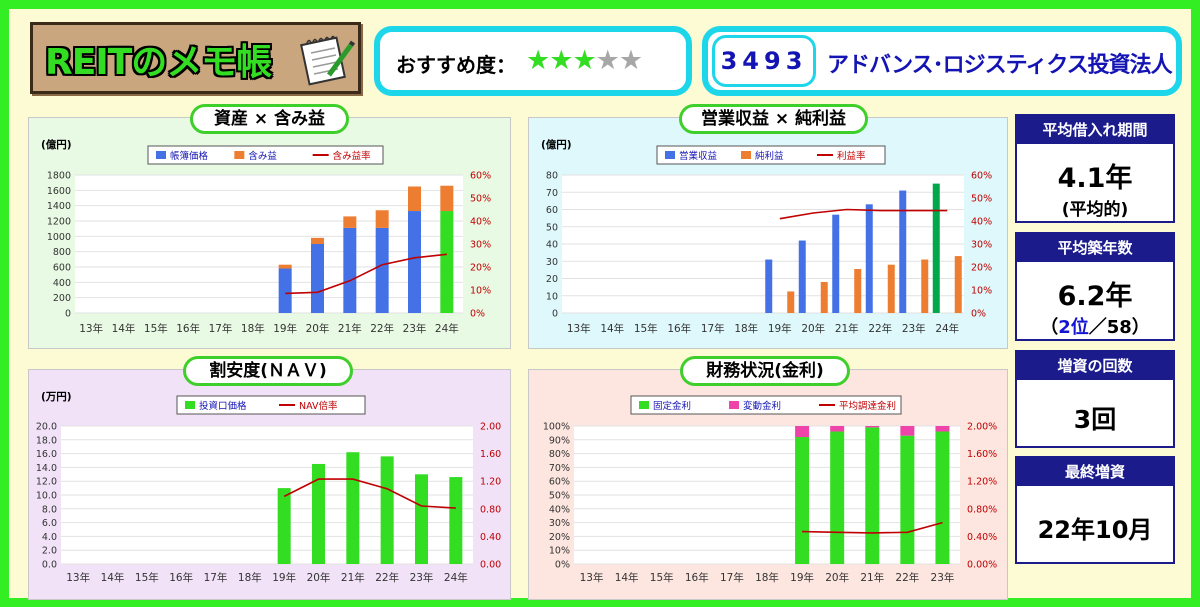 This screenshot has width=1200, height=607. Describe the element at coordinates (769, 156) in the screenshot. I see `legend-label: 純利益` at that location.